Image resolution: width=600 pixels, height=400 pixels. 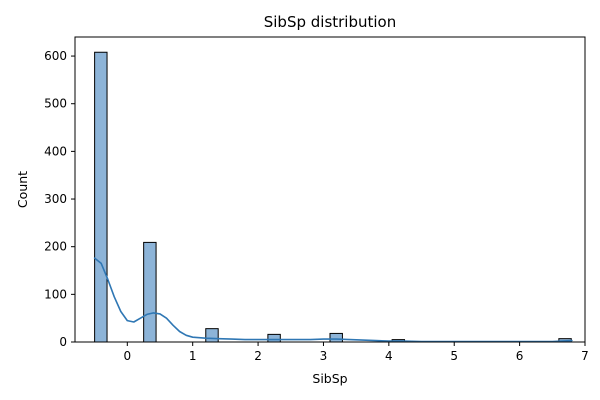 I want to click on y-tick-label: 300, so click(x=55, y=199).